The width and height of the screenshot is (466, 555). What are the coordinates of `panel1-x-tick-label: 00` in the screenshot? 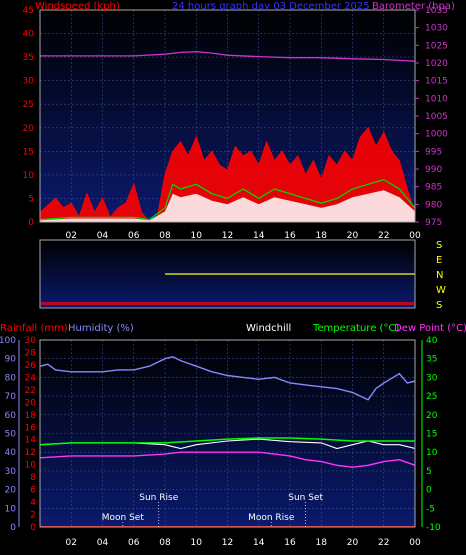 It's located at (415, 236).